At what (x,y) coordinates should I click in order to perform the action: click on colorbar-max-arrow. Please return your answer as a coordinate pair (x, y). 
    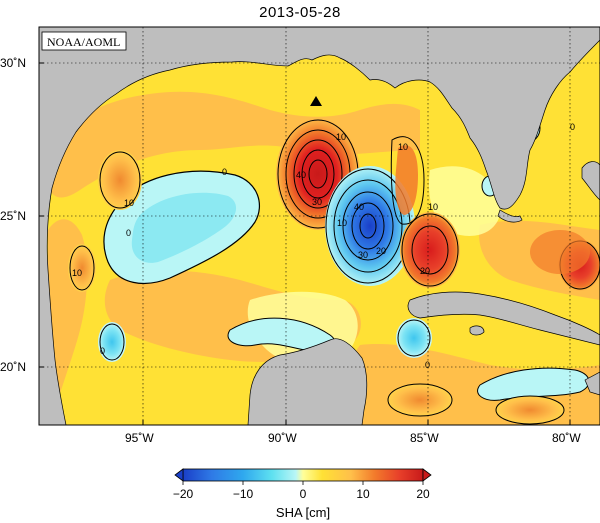
    Looking at the image, I should click on (427, 475).